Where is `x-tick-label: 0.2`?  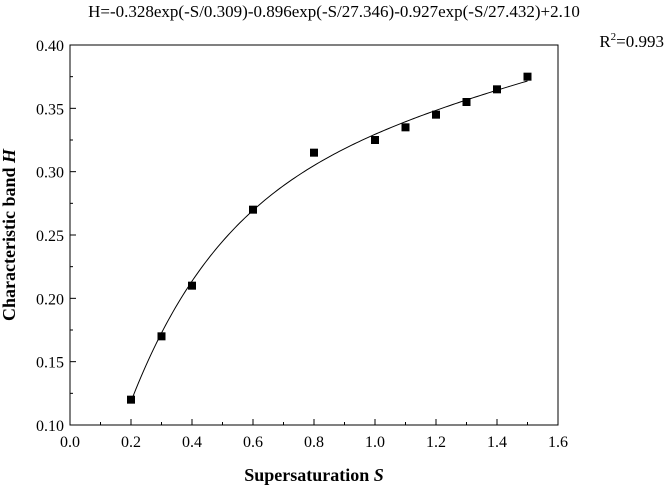
x-tick-label: 0.2 is located at coordinates (131, 442).